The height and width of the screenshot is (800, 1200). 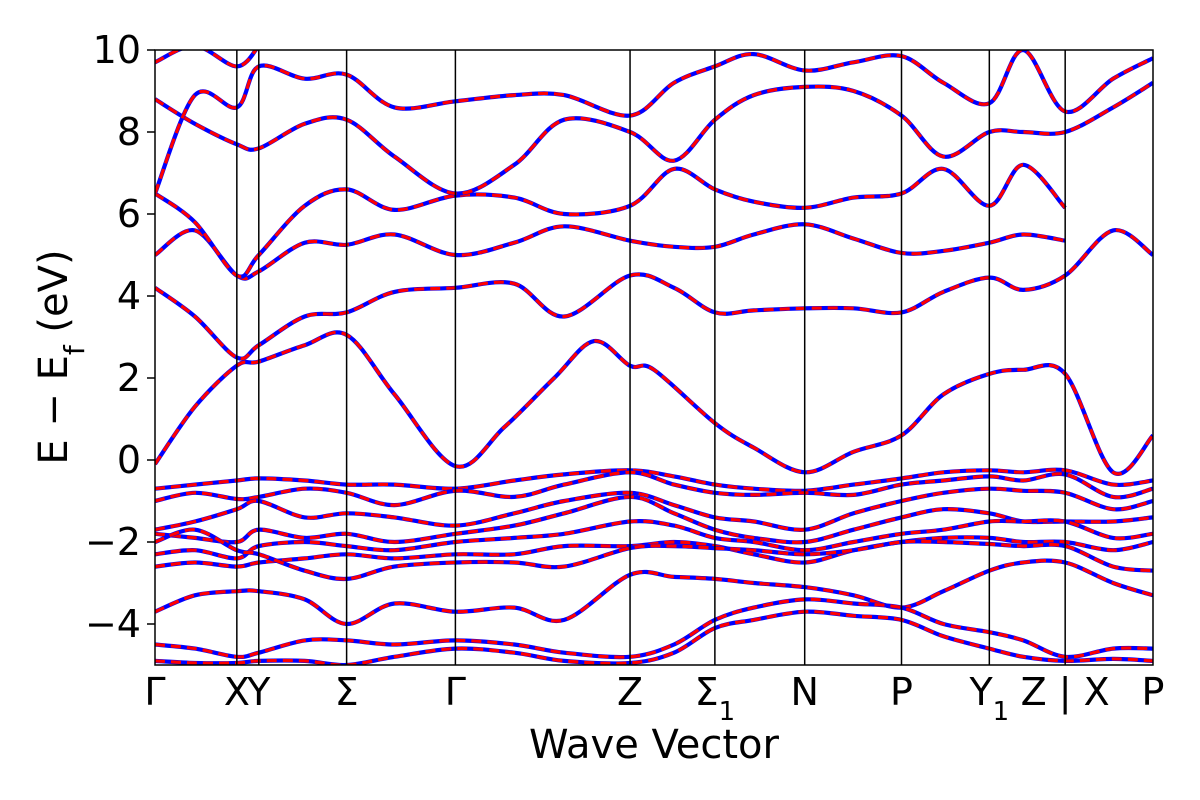 I want to click on band-1-dashed, so click(x=654, y=294).